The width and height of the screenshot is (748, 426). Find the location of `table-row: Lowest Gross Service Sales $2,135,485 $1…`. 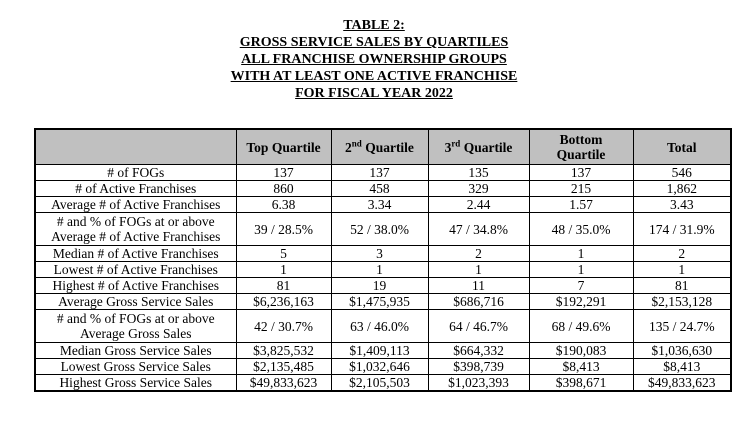

table-row: Lowest Gross Service Sales $2,135,485 $1… is located at coordinates (383, 366).